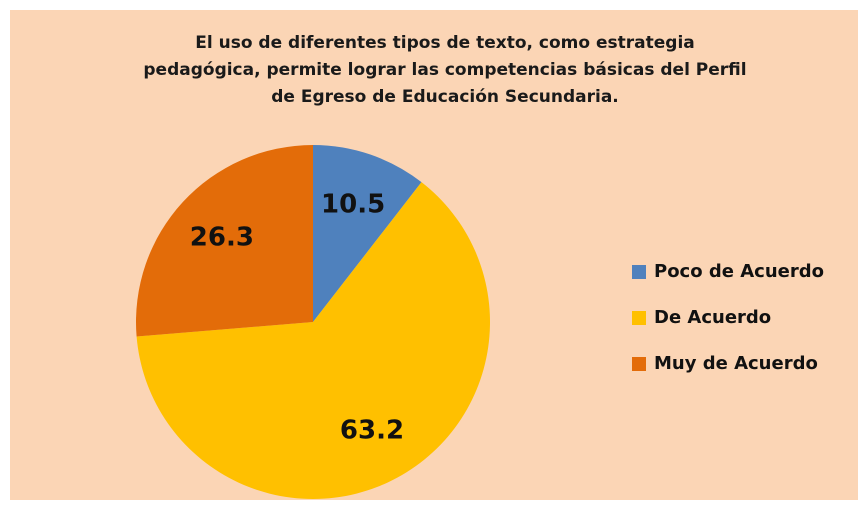 The width and height of the screenshot is (868, 510). Describe the element at coordinates (222, 238) in the screenshot. I see `data-label: 26.3` at that location.